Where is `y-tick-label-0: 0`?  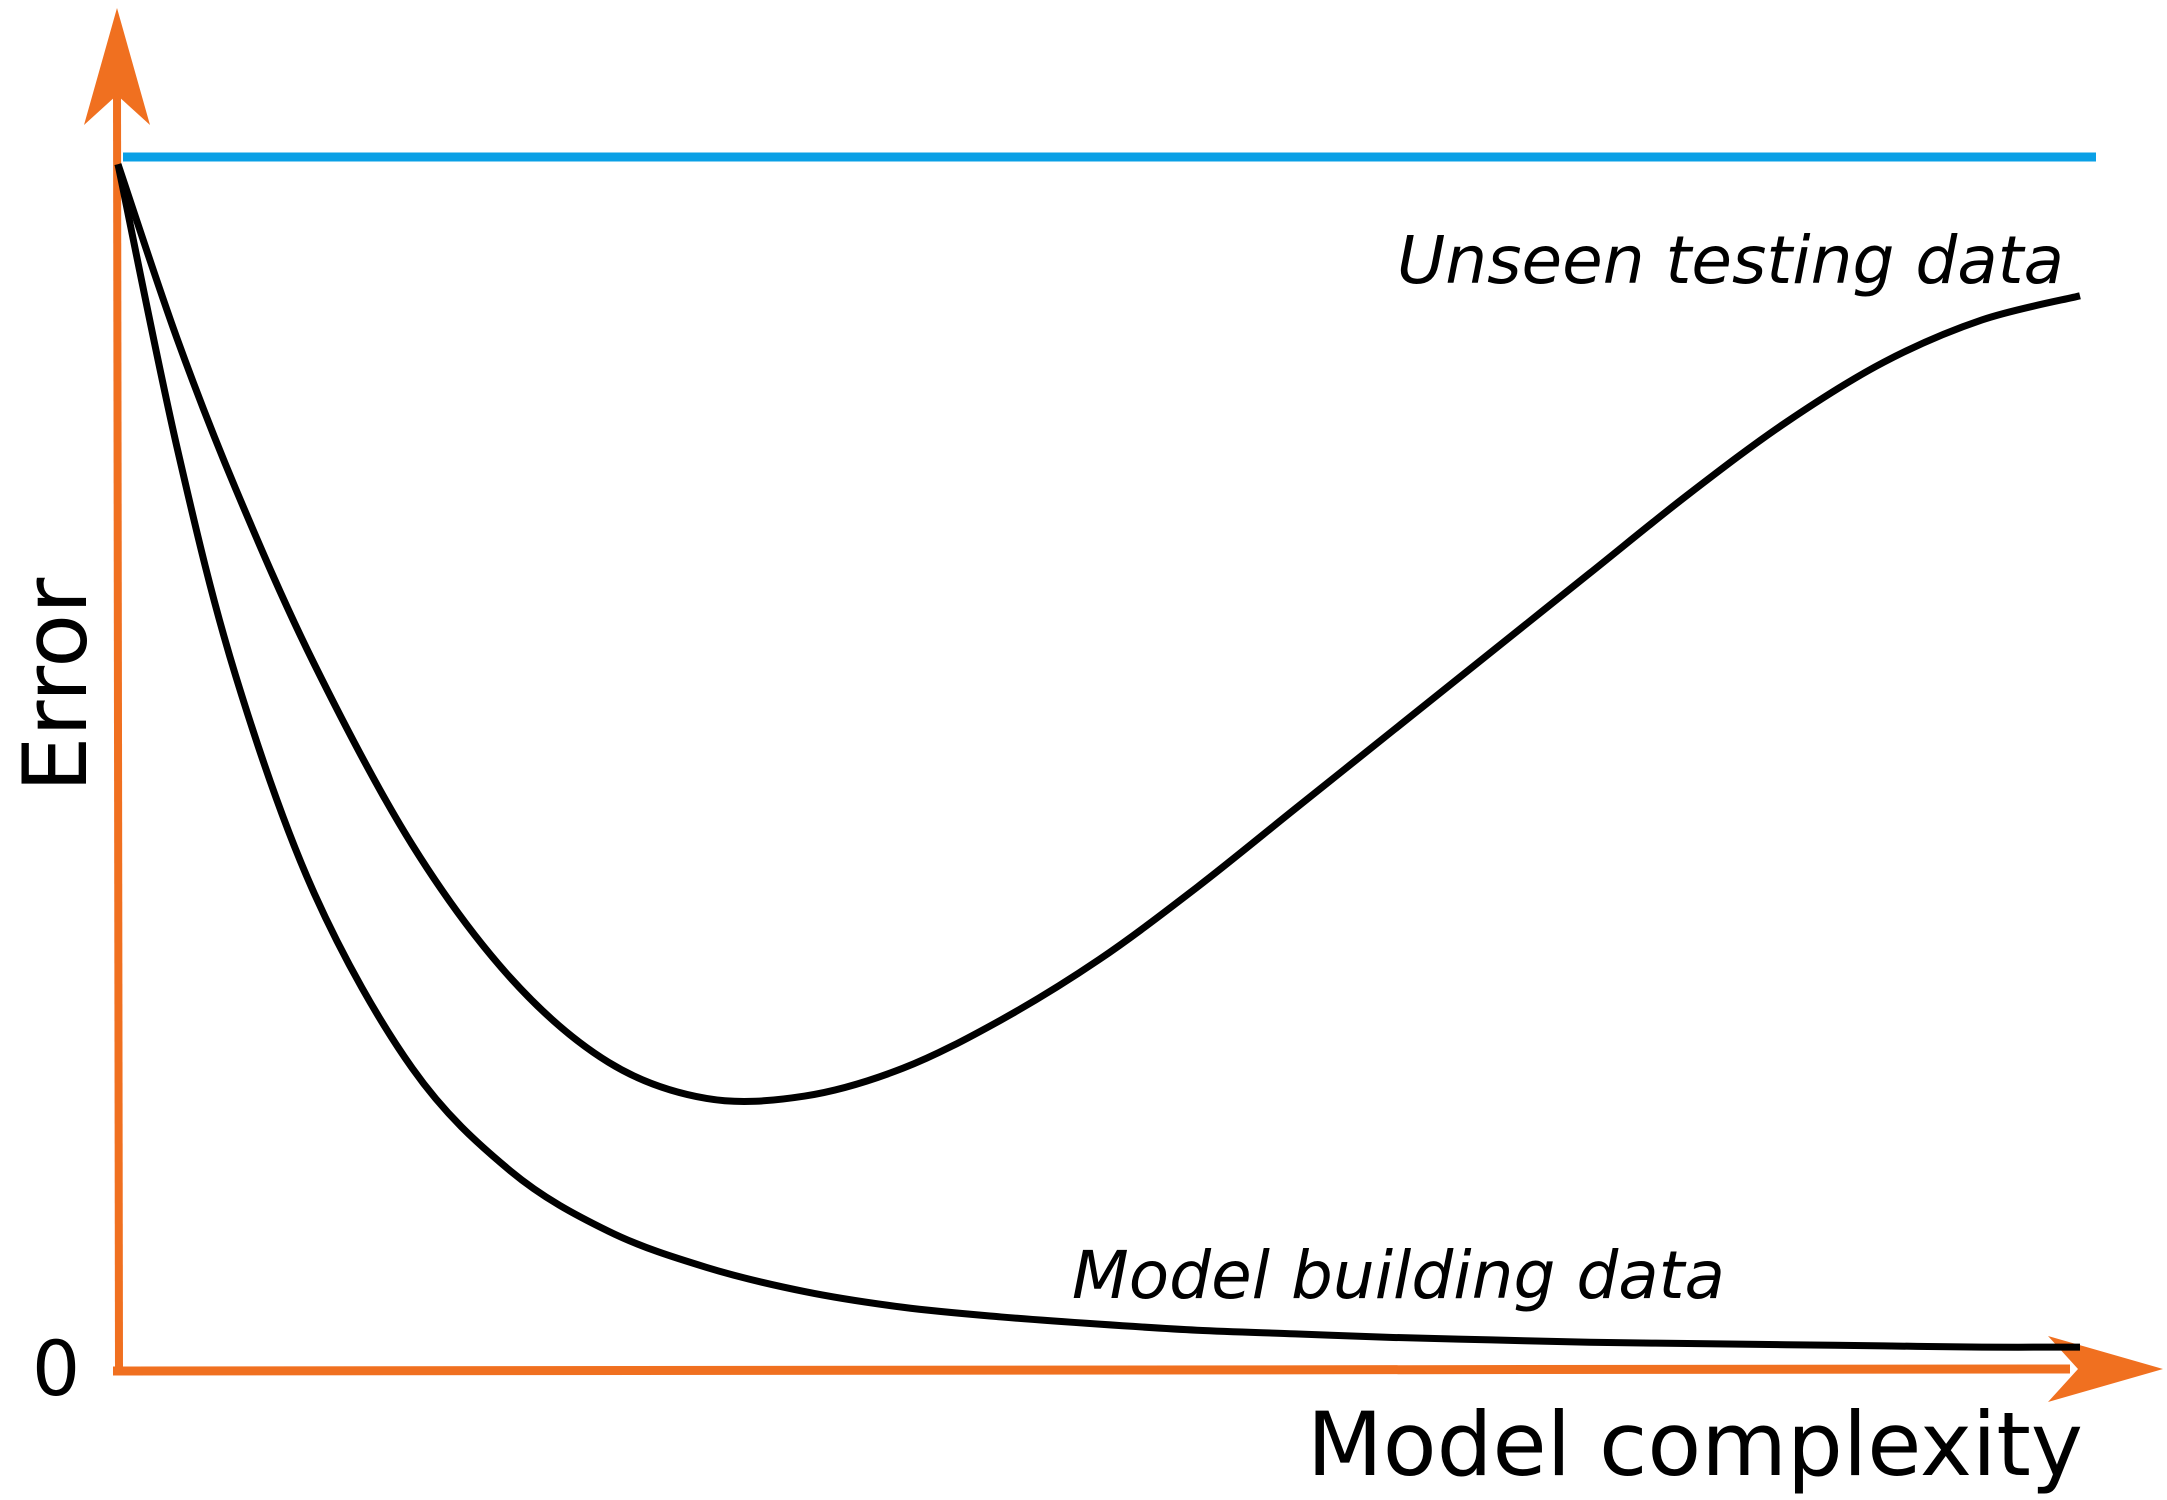 y-tick-label-0: 0 is located at coordinates (56, 1368).